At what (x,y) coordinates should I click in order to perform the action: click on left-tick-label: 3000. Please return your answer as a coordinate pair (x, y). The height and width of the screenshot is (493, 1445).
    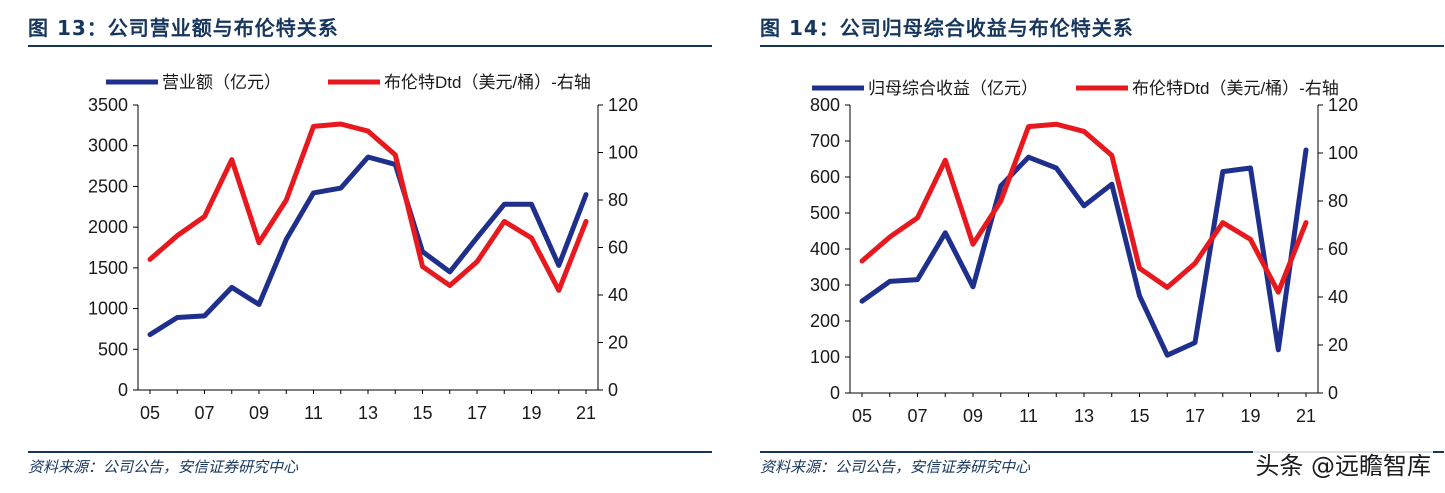
    Looking at the image, I should click on (108, 146).